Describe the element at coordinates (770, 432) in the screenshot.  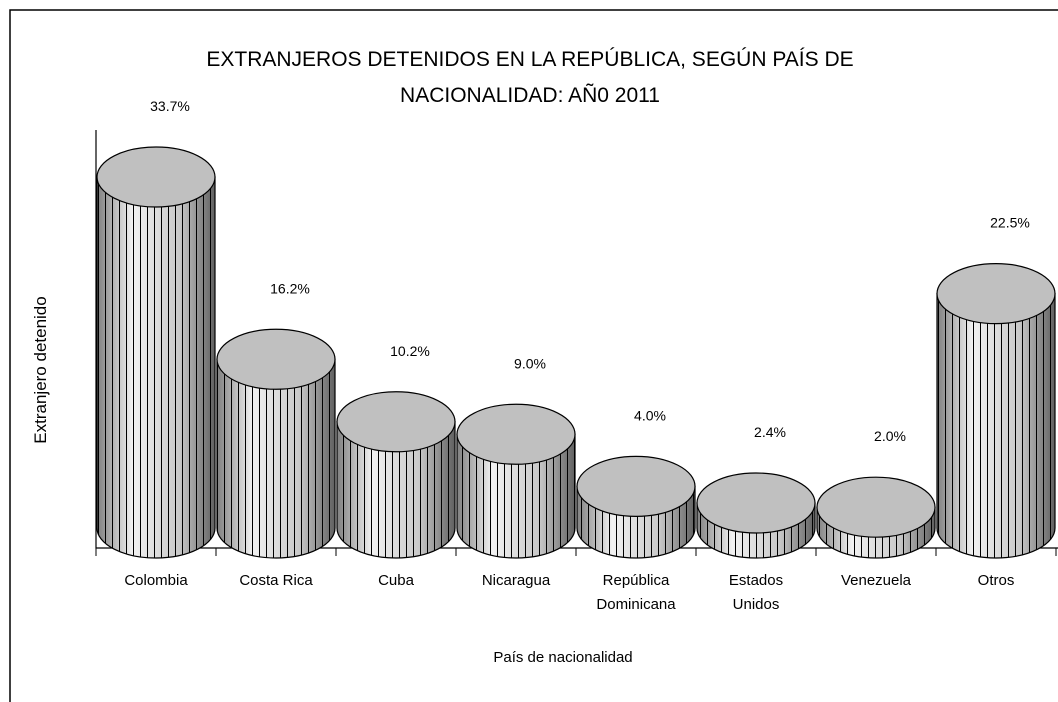
I see `value-label: 2.4%` at that location.